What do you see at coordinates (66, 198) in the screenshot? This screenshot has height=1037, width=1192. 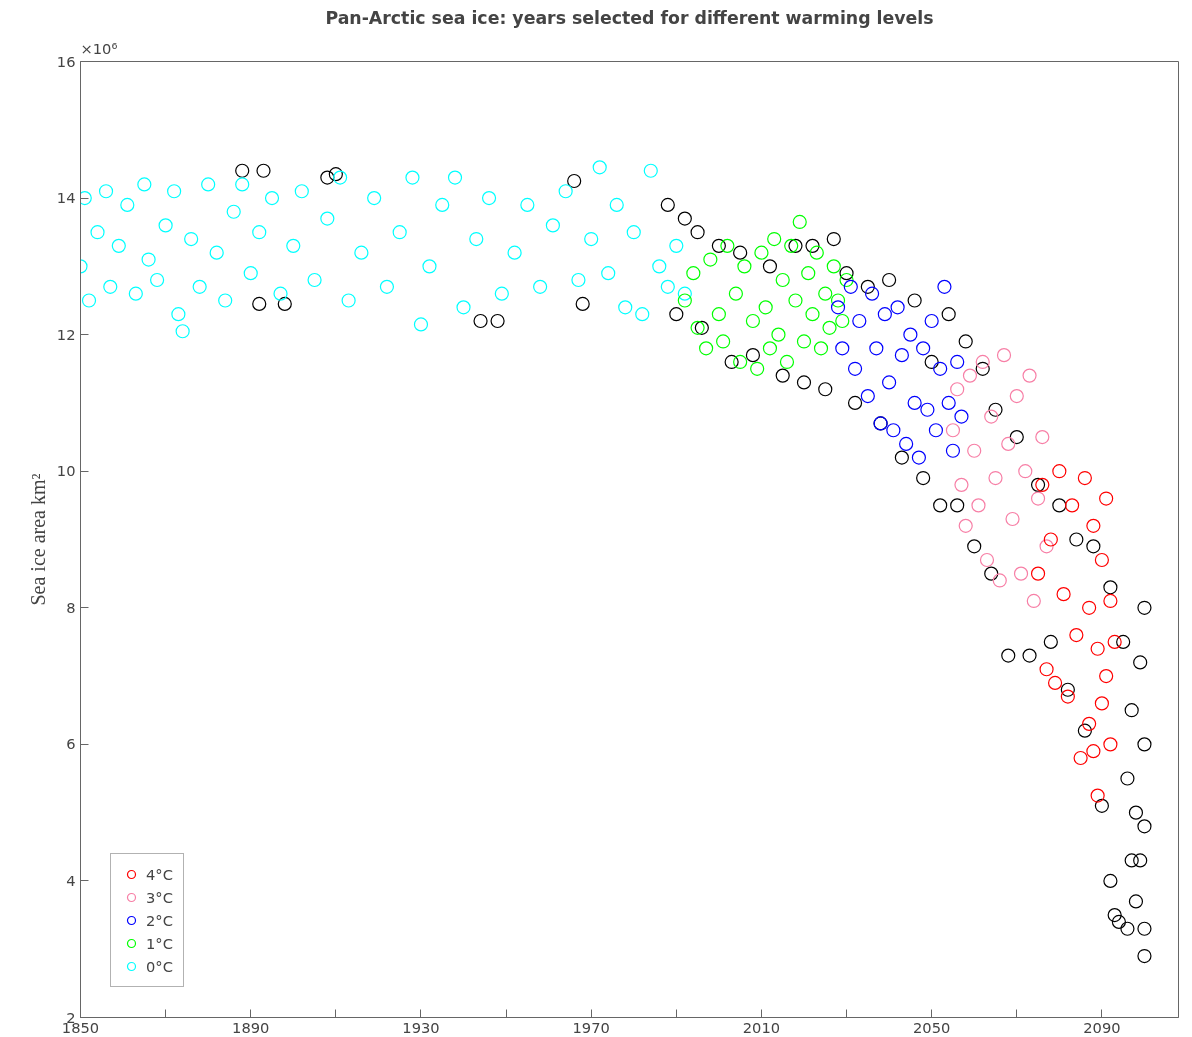 I see `y-tick-label: 14` at bounding box center [66, 198].